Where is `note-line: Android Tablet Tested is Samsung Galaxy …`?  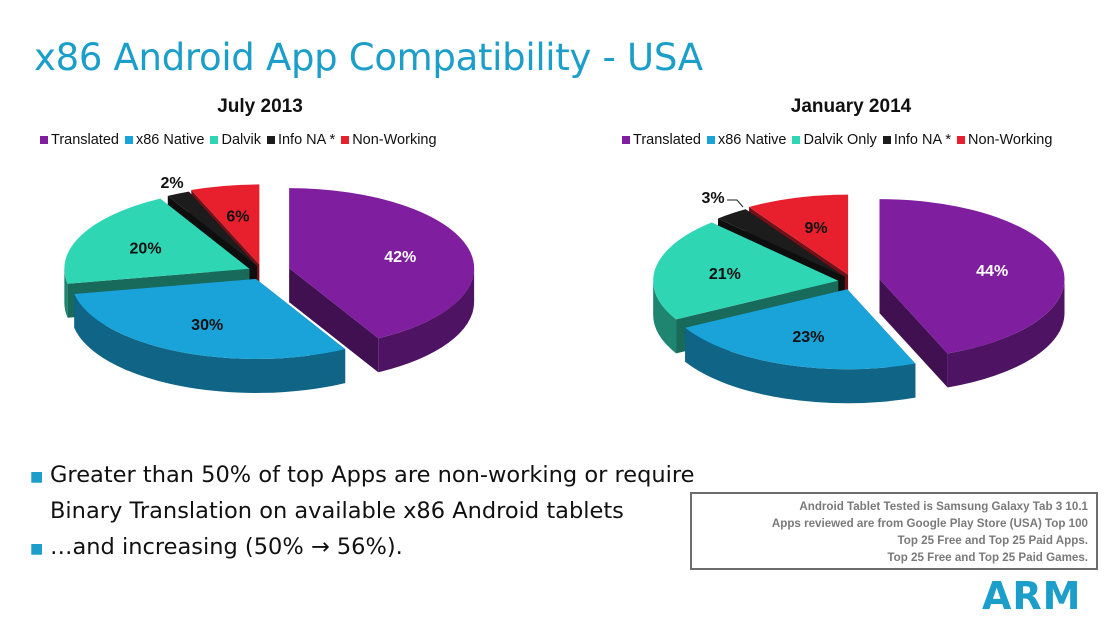 note-line: Android Tablet Tested is Samsung Galaxy … is located at coordinates (943, 506).